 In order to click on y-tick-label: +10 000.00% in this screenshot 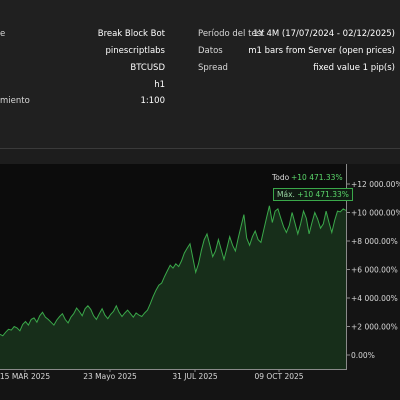, I will do `click(375, 213)`.